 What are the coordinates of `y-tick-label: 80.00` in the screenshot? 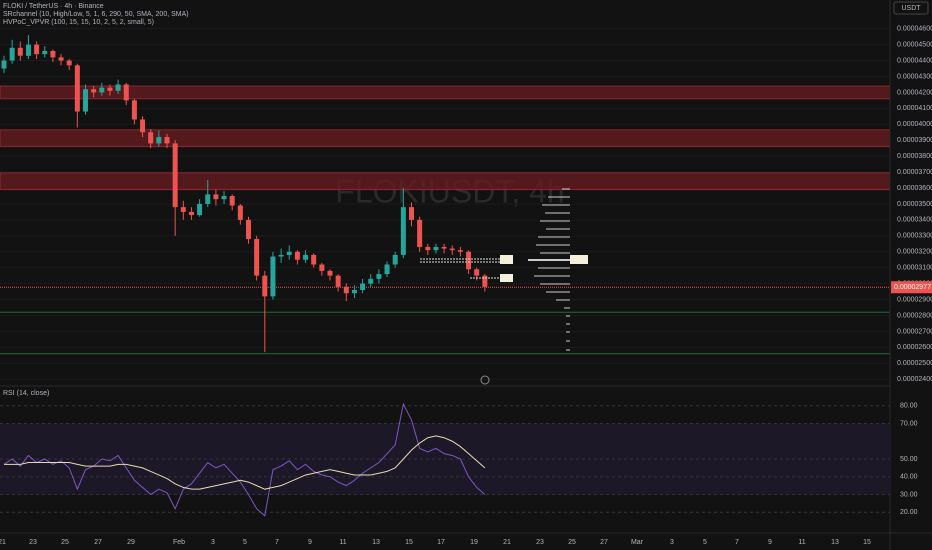 It's located at (909, 406).